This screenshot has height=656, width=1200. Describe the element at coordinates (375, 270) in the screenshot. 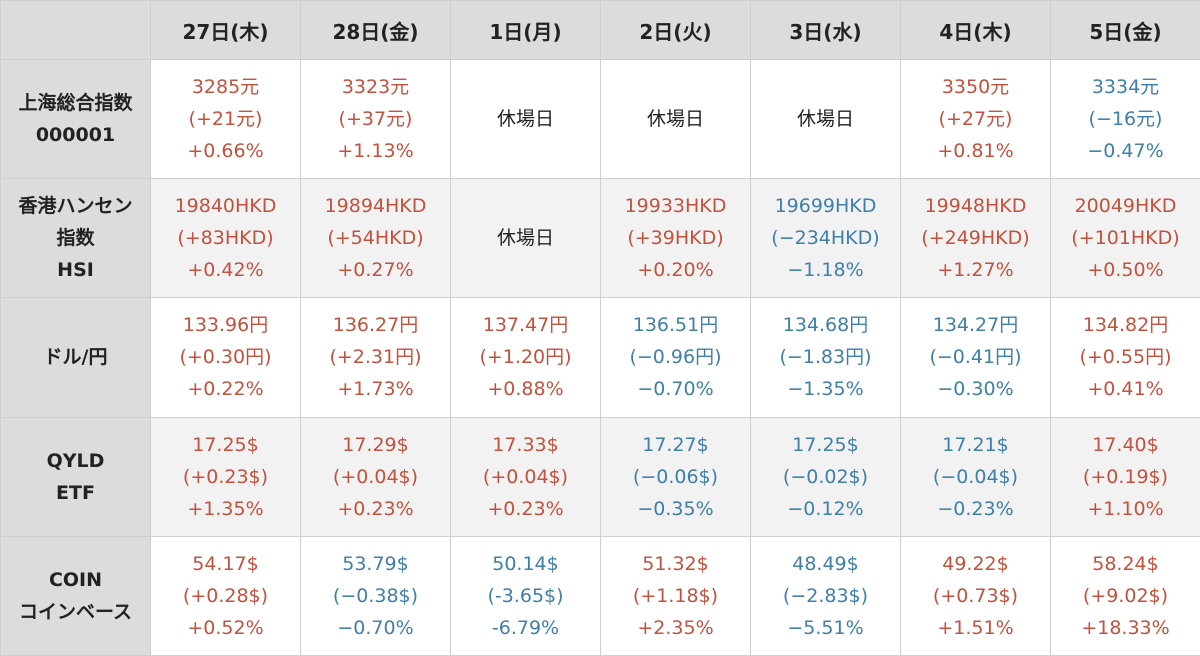

I see `percent-value: +0.27%` at that location.